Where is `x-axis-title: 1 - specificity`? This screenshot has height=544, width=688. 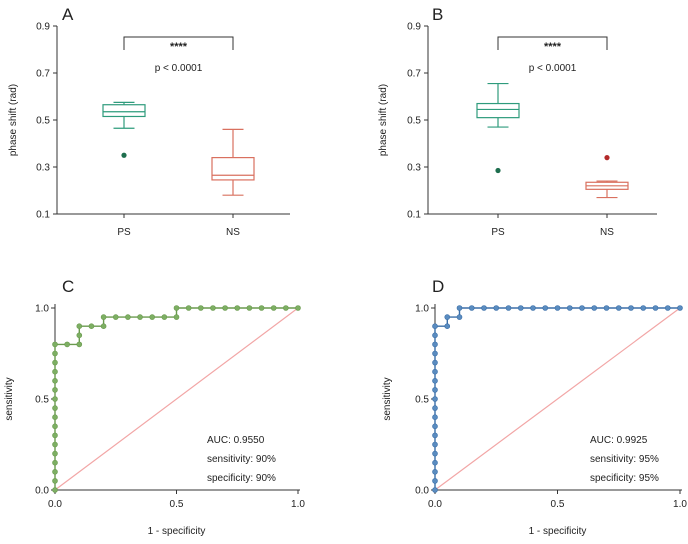 x-axis-title: 1 - specificity is located at coordinates (558, 531).